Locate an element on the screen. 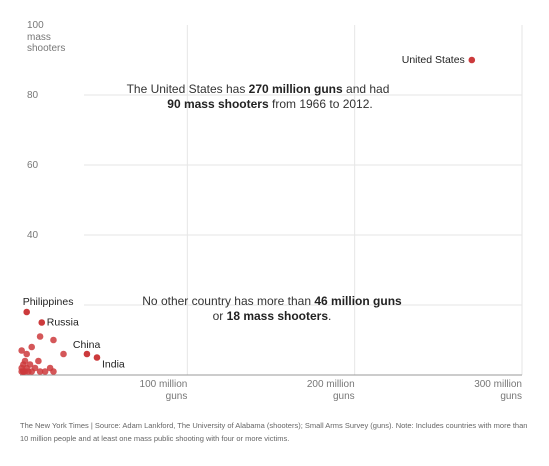 The width and height of the screenshot is (549, 466). y-tick-label: 100 is located at coordinates (35, 25).